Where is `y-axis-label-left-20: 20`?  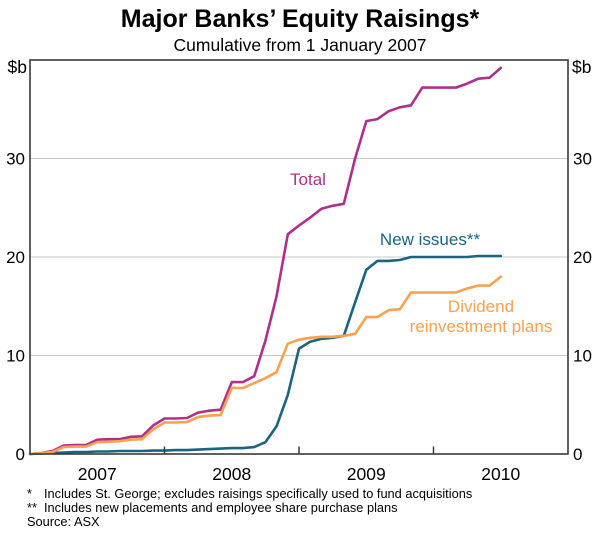
y-axis-label-left-20: 20 is located at coordinates (15, 257).